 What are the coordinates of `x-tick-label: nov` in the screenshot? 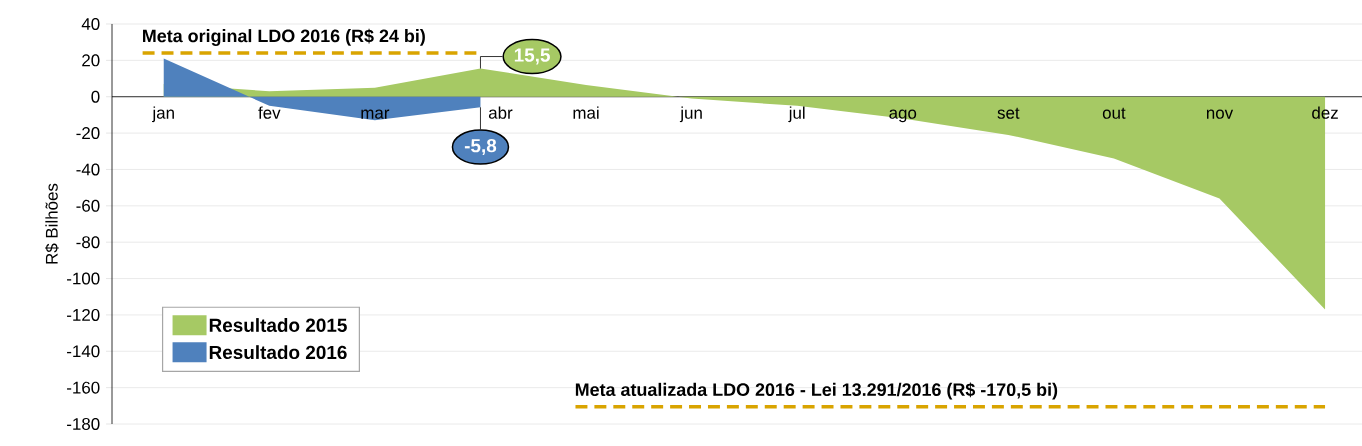 It's located at (1220, 114).